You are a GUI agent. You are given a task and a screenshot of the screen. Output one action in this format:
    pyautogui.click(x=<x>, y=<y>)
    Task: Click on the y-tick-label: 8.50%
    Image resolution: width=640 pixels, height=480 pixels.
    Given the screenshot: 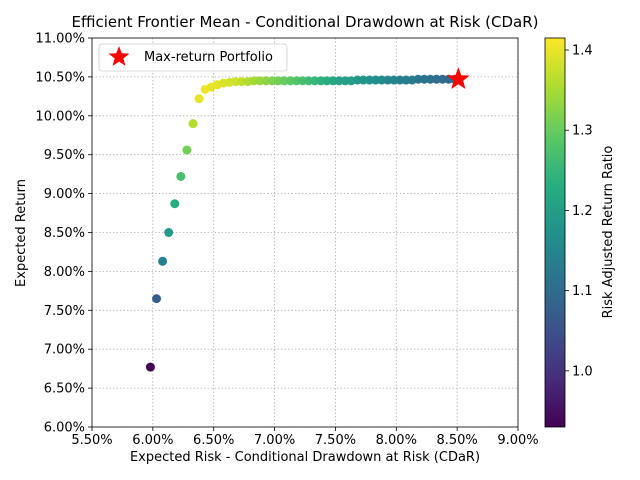 What is the action you would take?
    pyautogui.click(x=64, y=233)
    